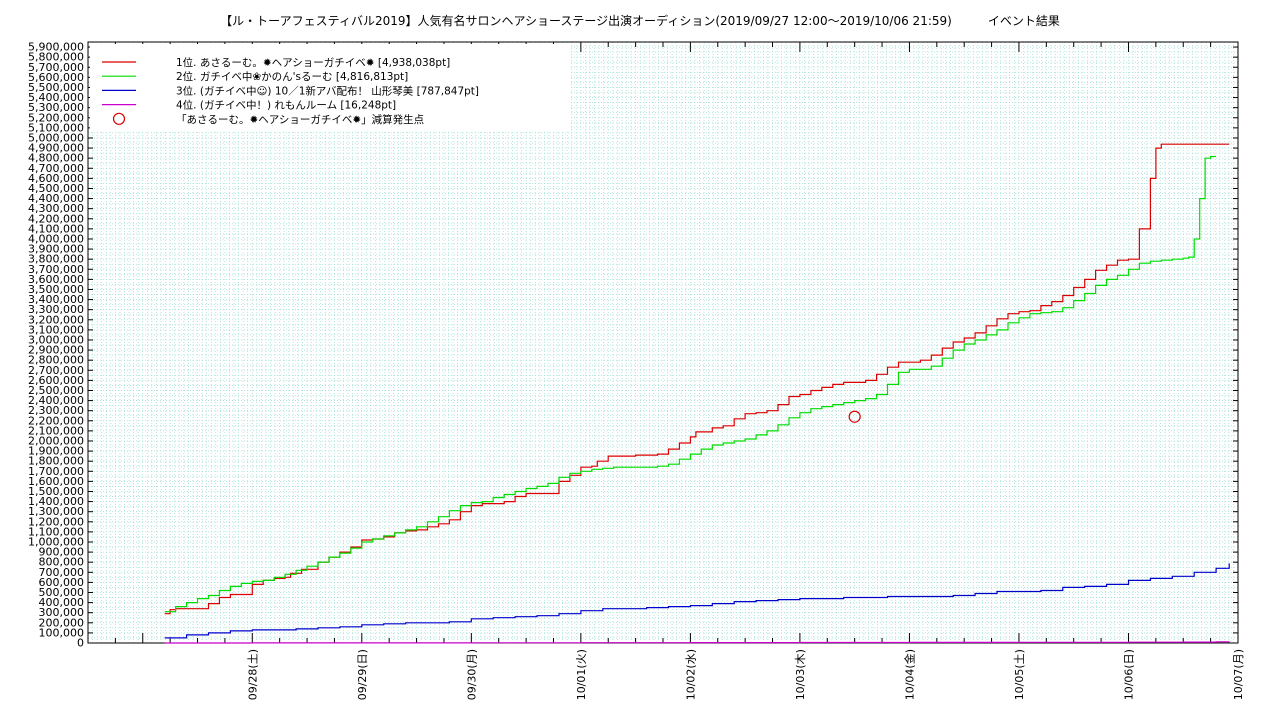 The width and height of the screenshot is (1280, 720). What do you see at coordinates (56, 440) in the screenshot?
I see `y-tick-label: 2,000,000` at bounding box center [56, 440].